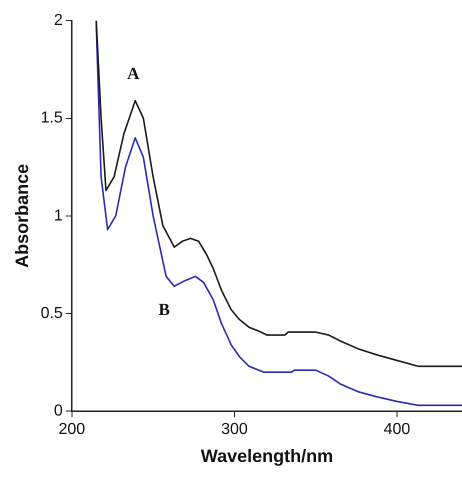  Describe the element at coordinates (58, 21) in the screenshot. I see `y-tick-label: 2` at that location.